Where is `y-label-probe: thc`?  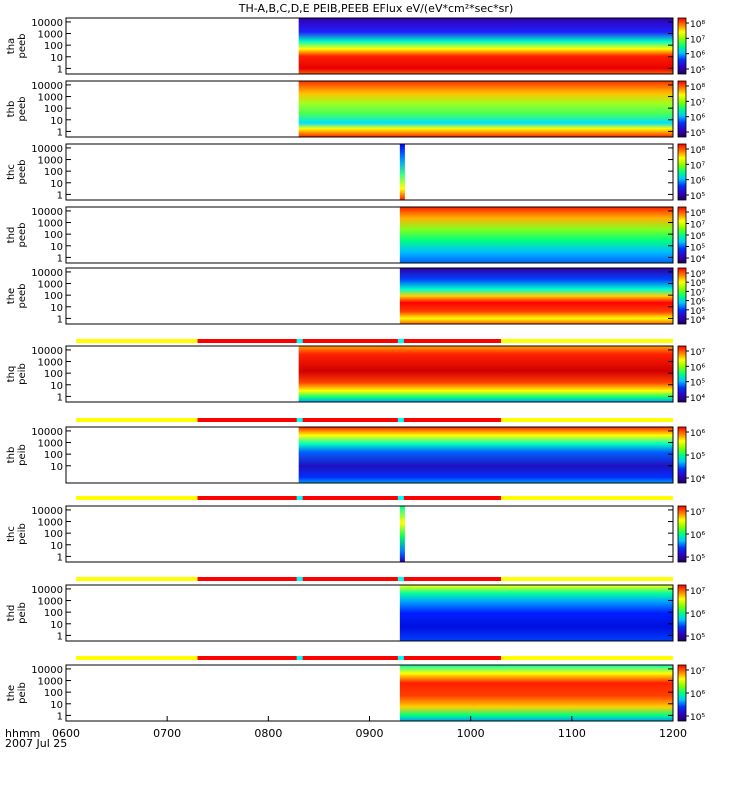 y-label-probe: thc is located at coordinates (11, 534).